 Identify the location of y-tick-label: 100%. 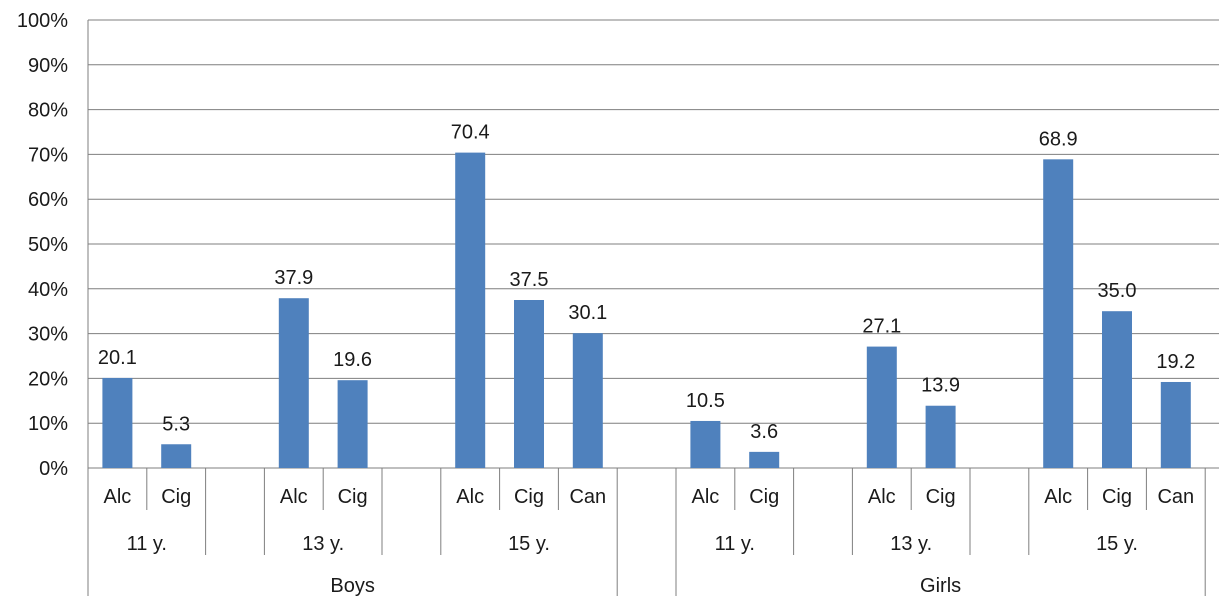
(42, 21).